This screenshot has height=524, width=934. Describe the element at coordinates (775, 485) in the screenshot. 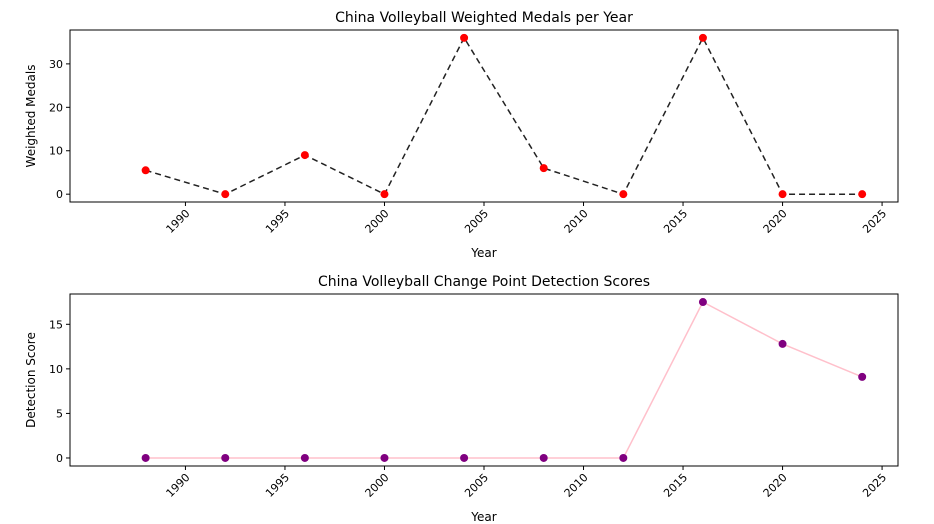

I see `detection-x-tick-label: 2020` at that location.